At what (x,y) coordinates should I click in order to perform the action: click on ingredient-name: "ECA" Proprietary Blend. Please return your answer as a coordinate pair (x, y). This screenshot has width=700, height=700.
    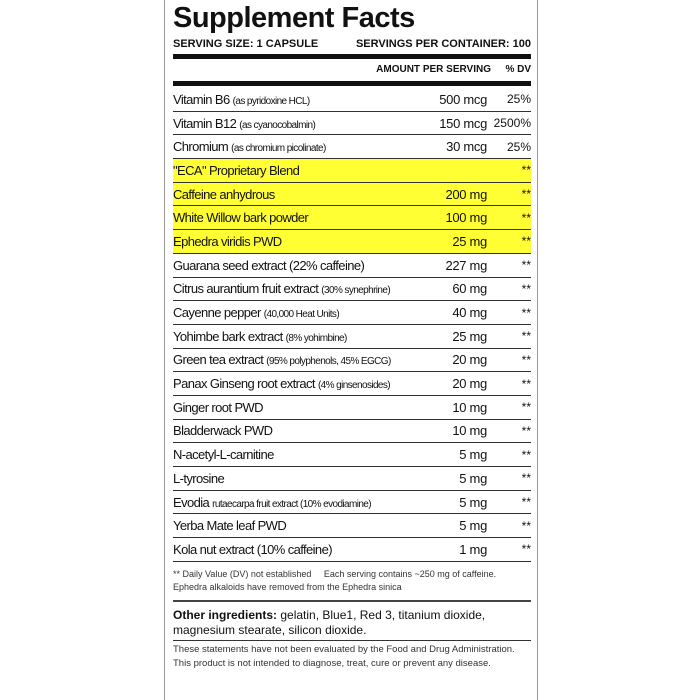
    Looking at the image, I should click on (236, 170).